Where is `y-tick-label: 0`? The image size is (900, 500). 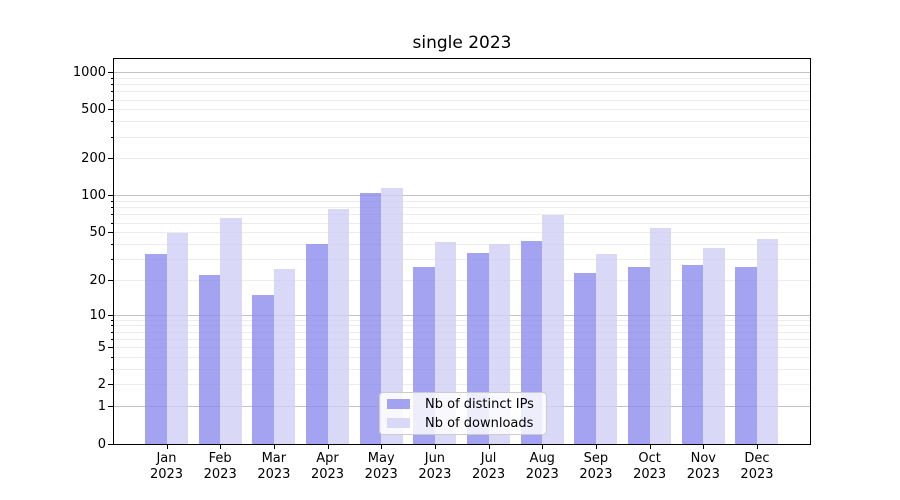 y-tick-label: 0 is located at coordinates (101, 444).